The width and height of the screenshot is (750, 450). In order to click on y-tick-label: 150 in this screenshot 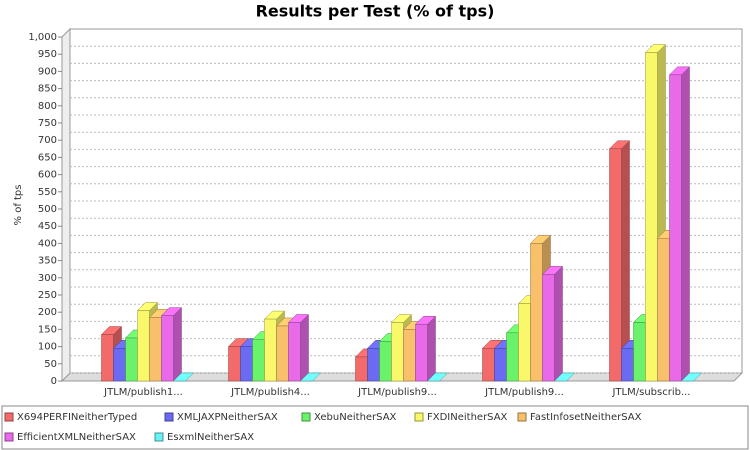, I will do `click(47, 329)`.